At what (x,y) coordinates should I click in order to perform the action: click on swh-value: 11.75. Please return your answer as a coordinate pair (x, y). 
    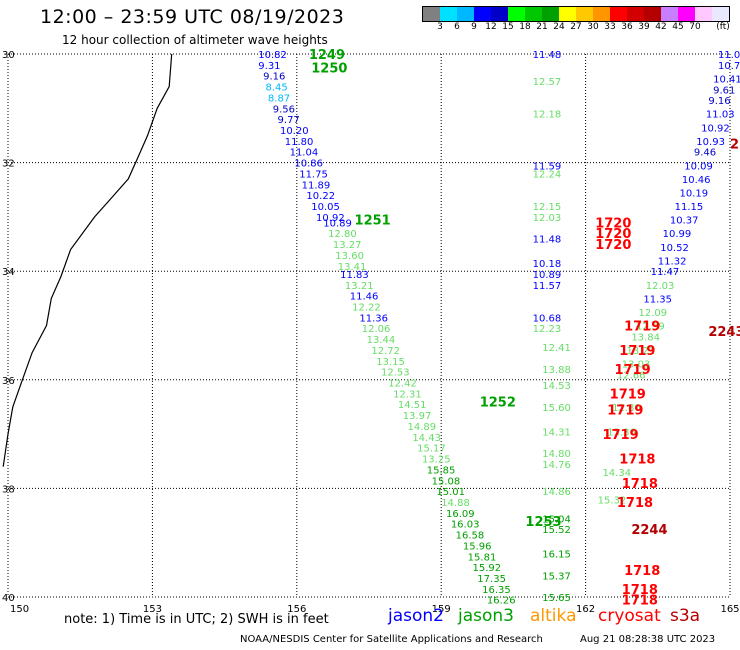
    Looking at the image, I should click on (313, 174).